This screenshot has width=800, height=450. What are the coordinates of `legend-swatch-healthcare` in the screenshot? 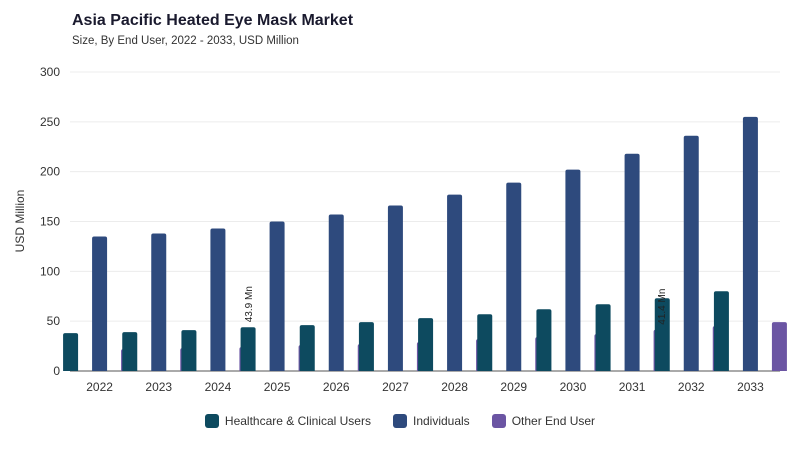 It's located at (211, 421).